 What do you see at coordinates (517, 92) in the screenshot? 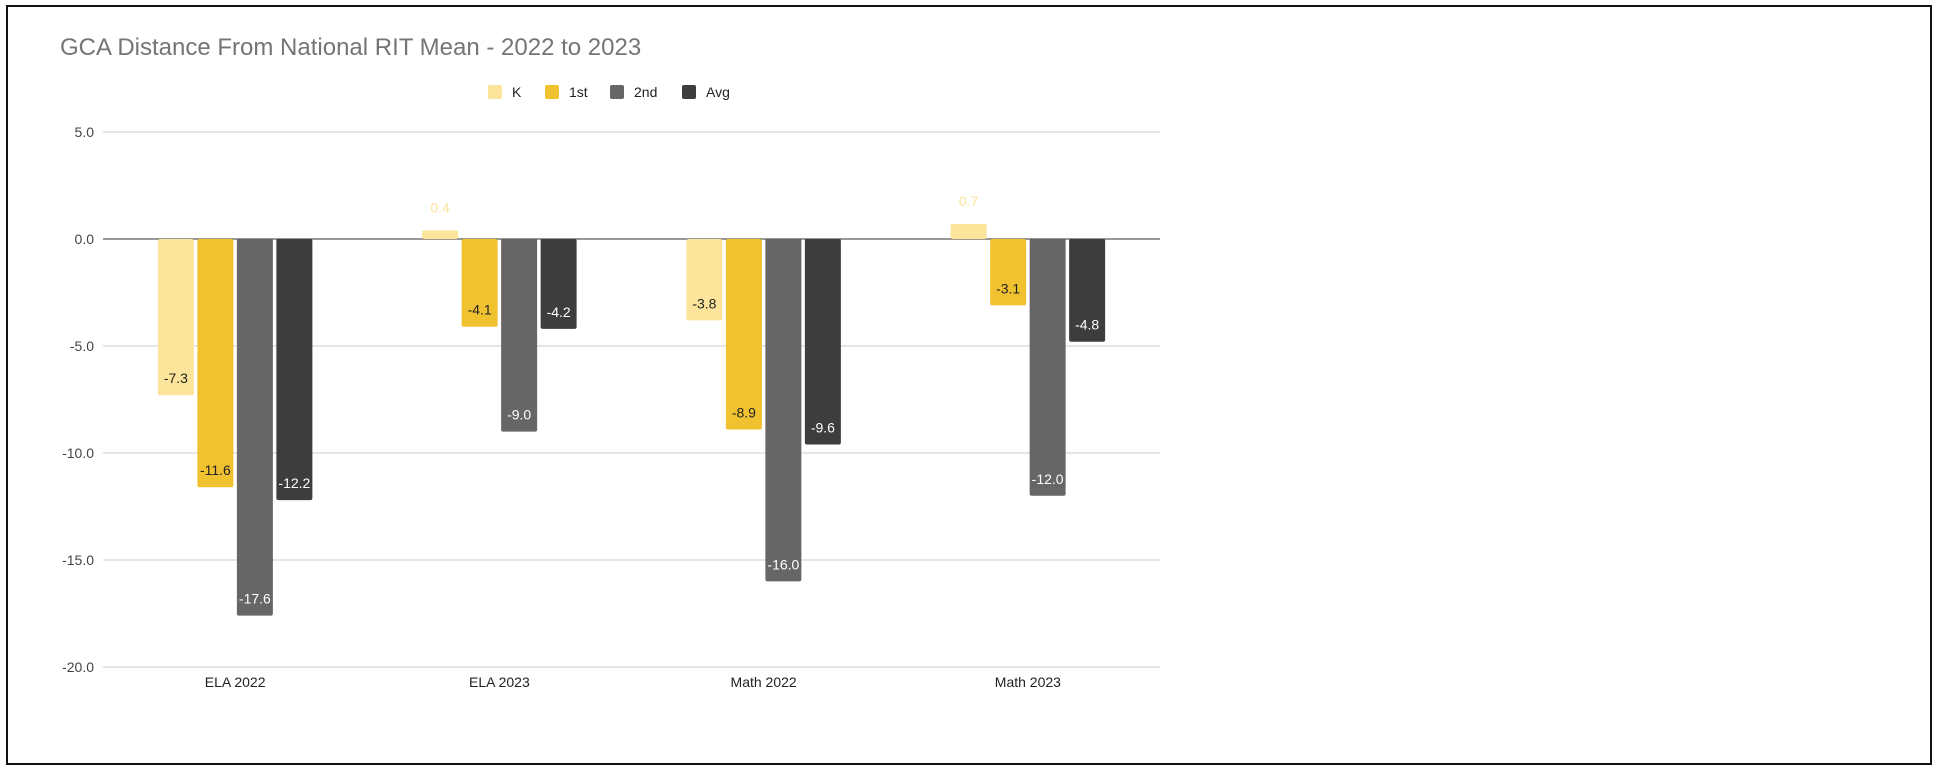
I see `legend-label: K` at bounding box center [517, 92].